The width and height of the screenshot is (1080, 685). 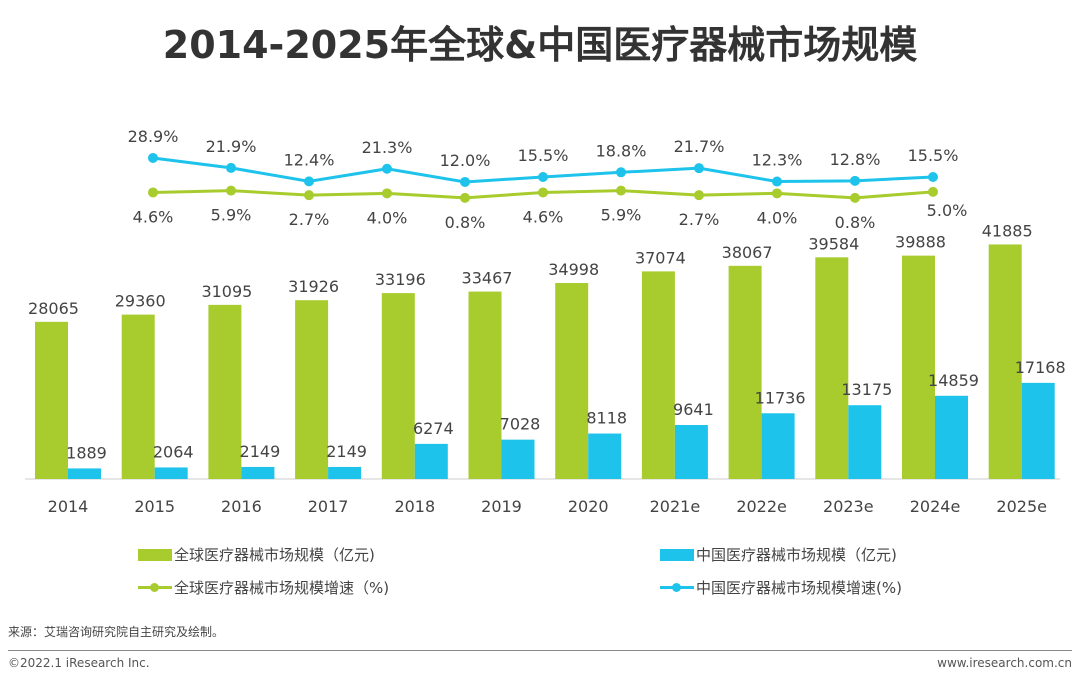 I want to click on bar-label-china: 13175, so click(x=866, y=389).